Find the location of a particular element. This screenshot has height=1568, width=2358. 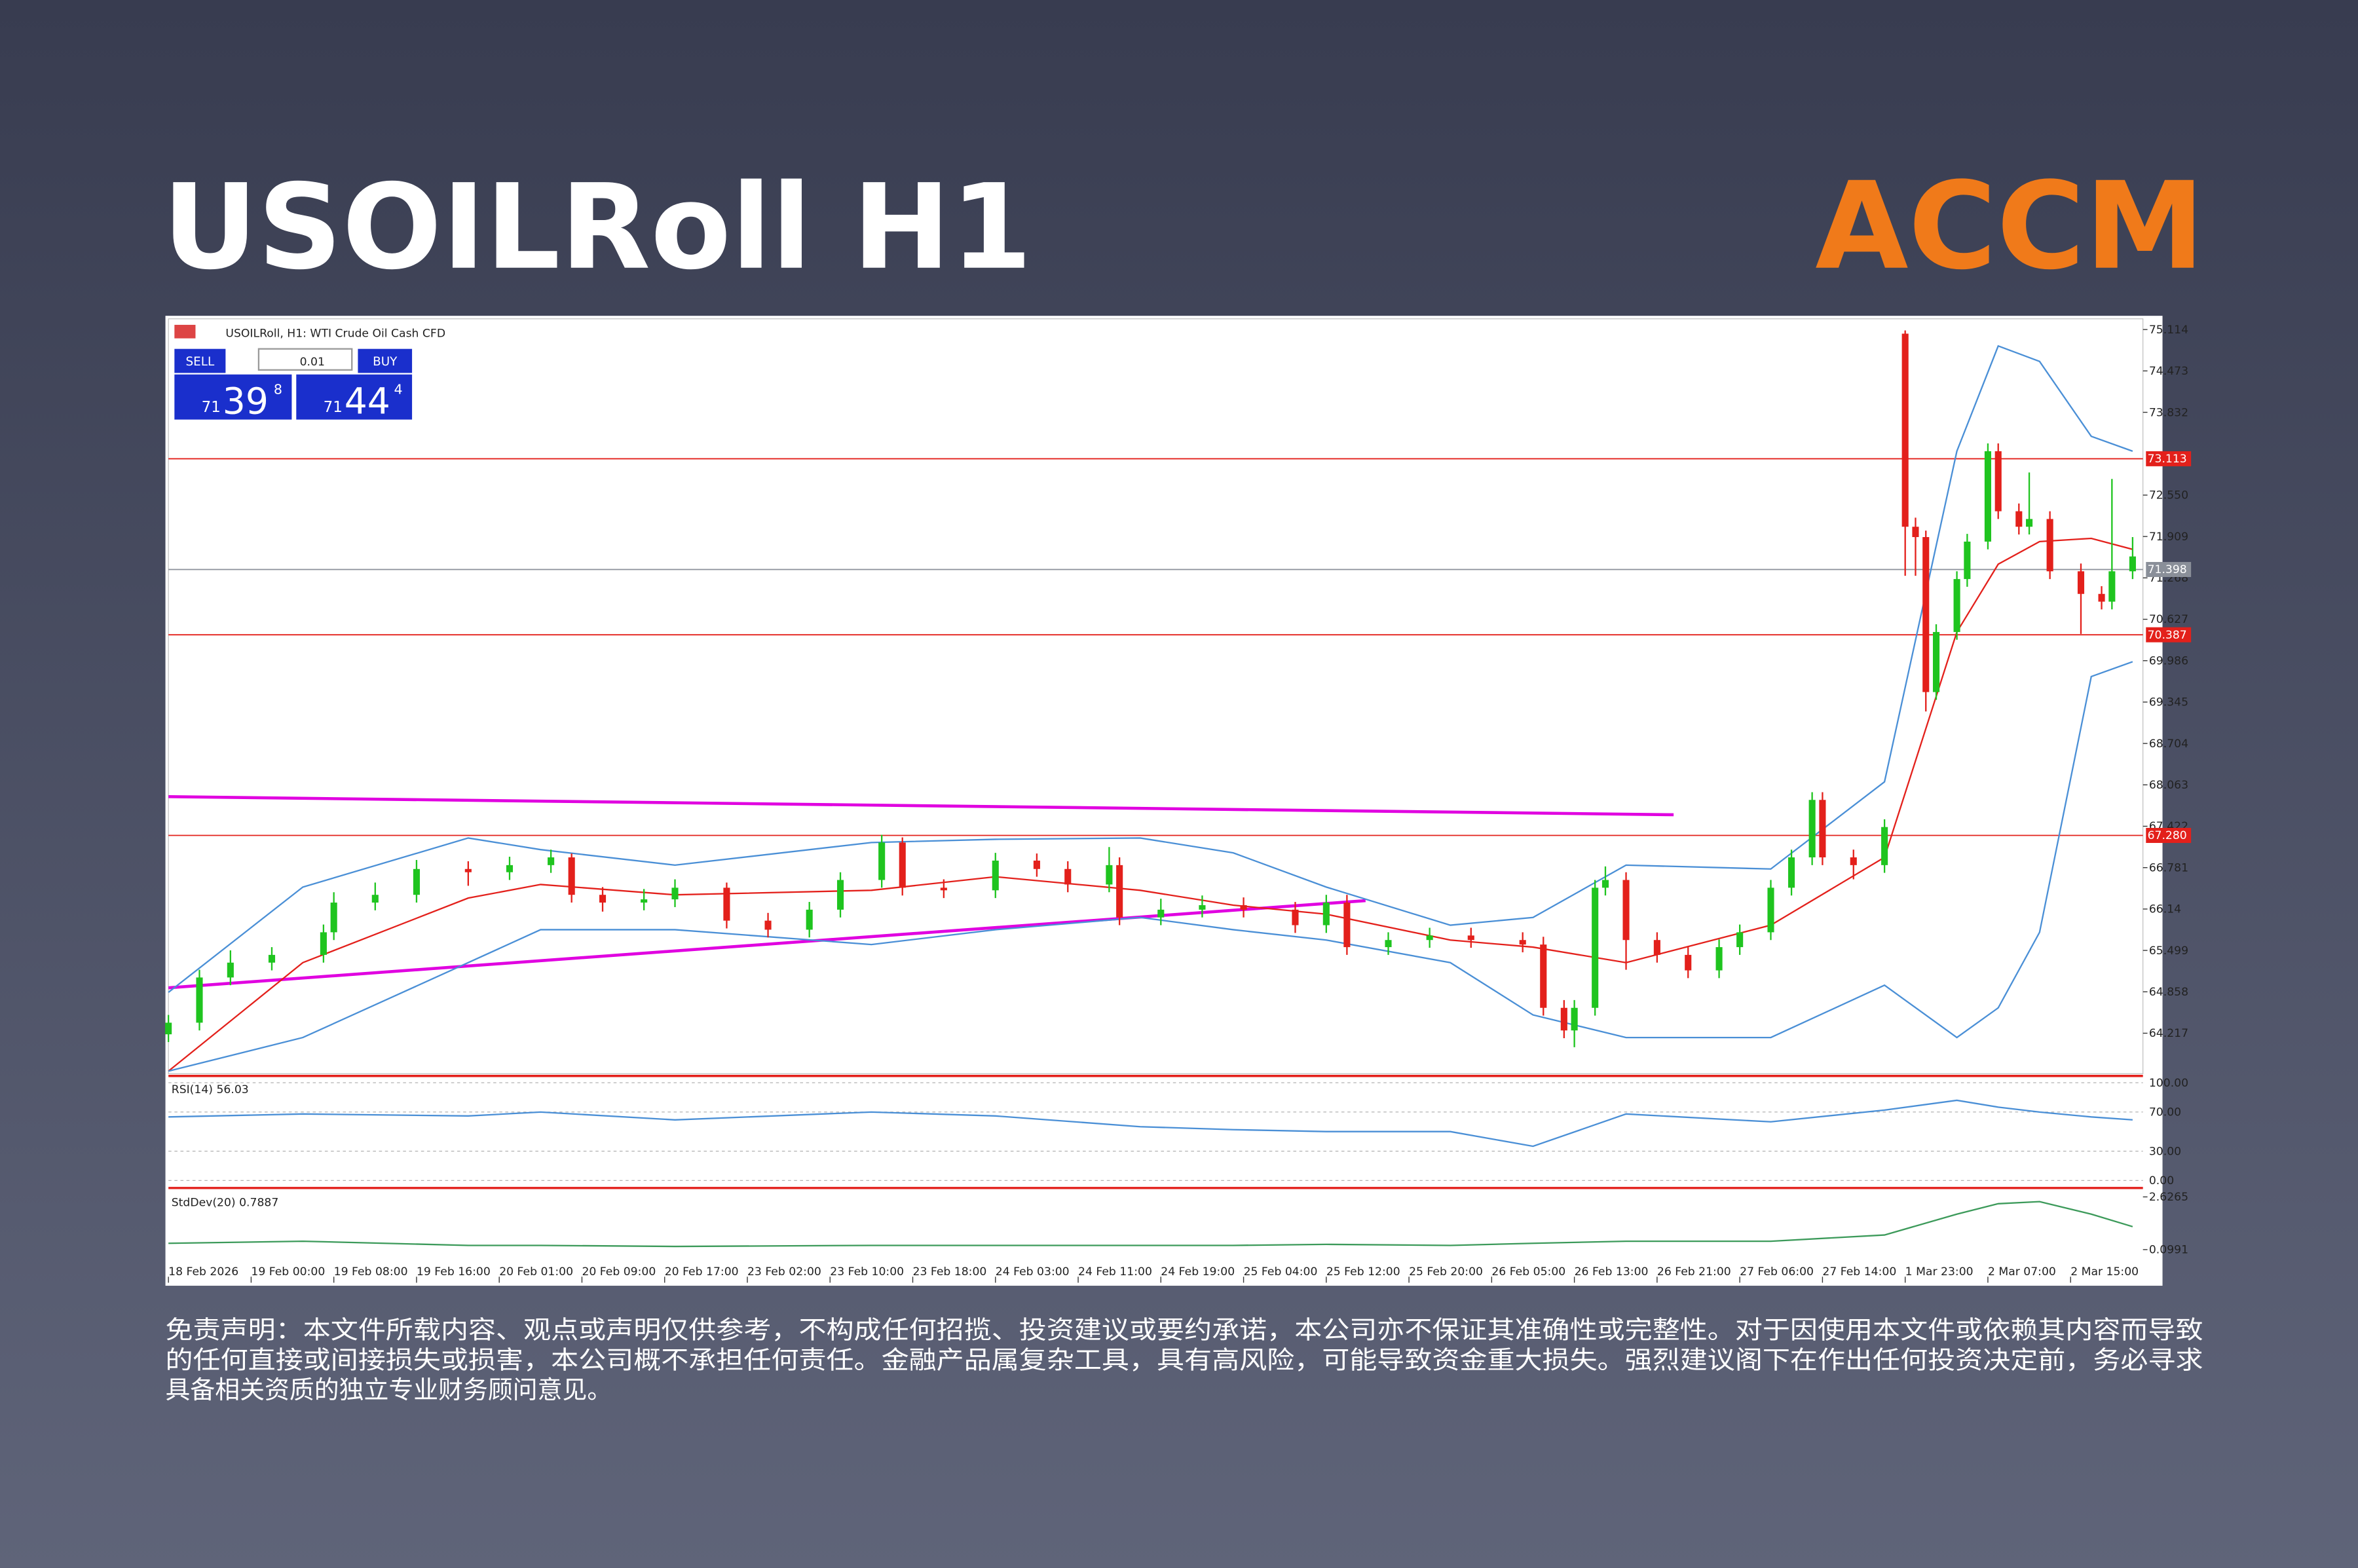

x-tick-label: 24 Feb 19:00 is located at coordinates (1198, 1272).